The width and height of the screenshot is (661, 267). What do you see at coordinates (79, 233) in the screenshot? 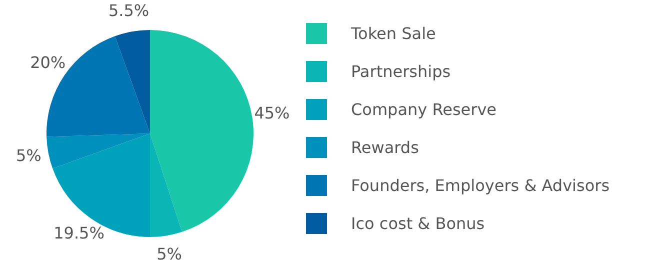
I see `data-label: 19.5%` at bounding box center [79, 233].